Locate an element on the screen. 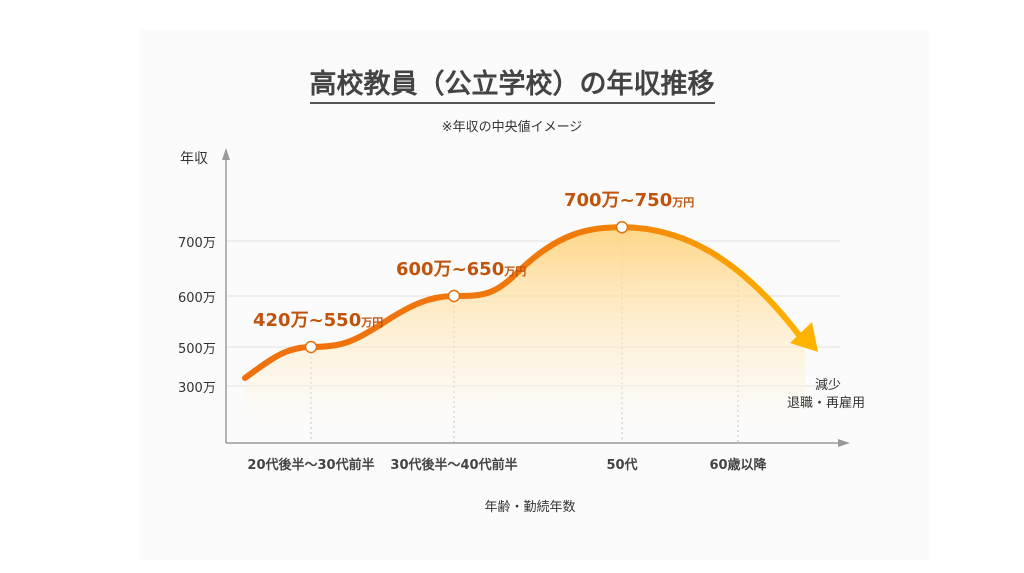 The height and width of the screenshot is (573, 1024). y-tick-label: 500万 is located at coordinates (197, 349).